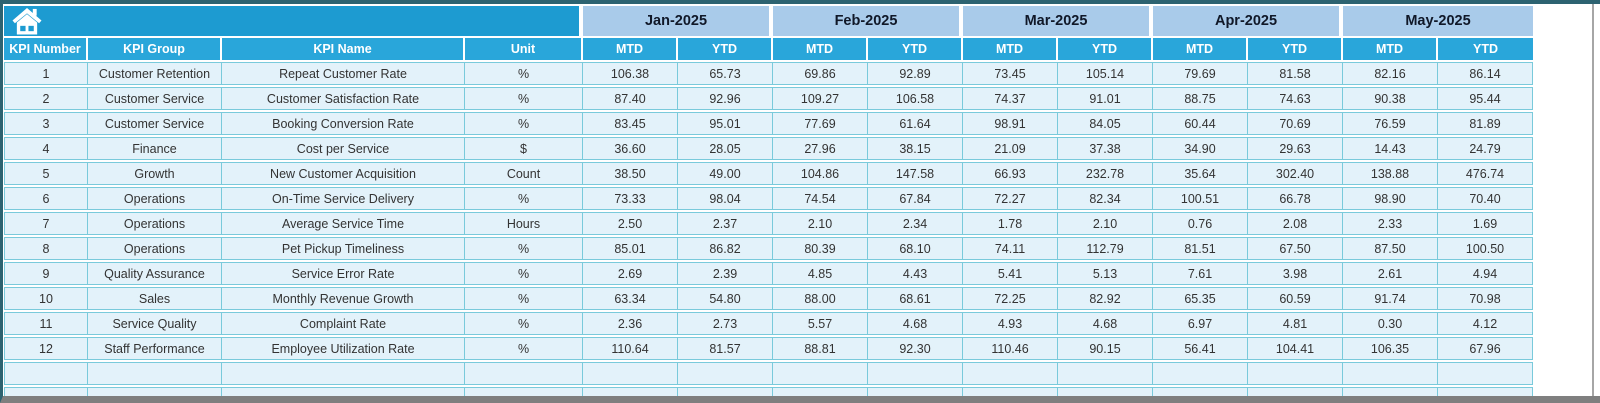 The width and height of the screenshot is (1600, 403). What do you see at coordinates (1105, 123) in the screenshot?
I see `value-cell-mar-ytd: 84.05` at bounding box center [1105, 123].